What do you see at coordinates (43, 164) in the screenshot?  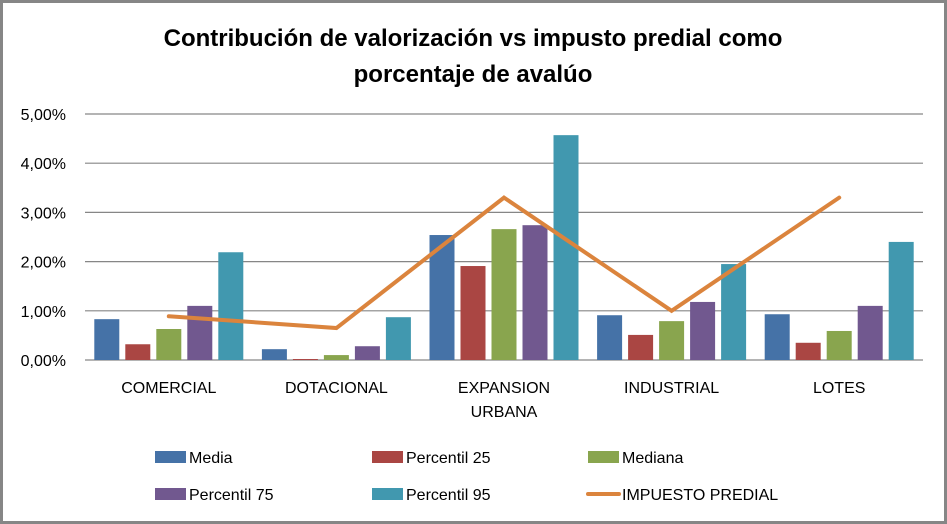 I see `y-tick-label: 4,00%` at bounding box center [43, 164].